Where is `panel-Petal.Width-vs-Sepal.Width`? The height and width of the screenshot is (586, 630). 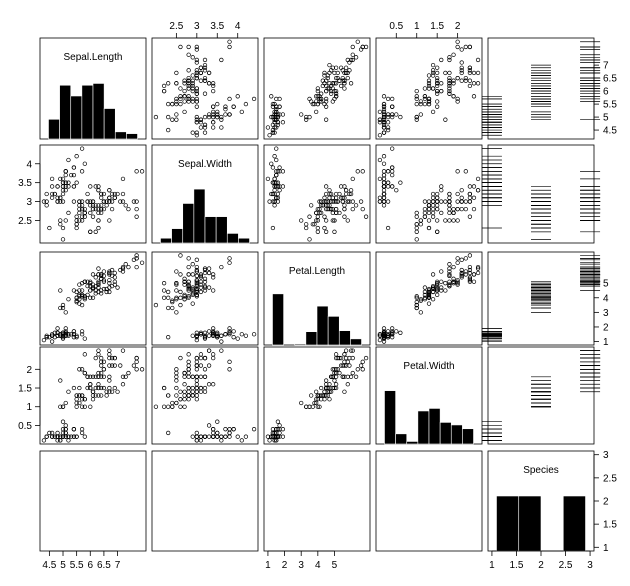 panel-Petal.Width-vs-Sepal.Width is located at coordinates (205, 395).